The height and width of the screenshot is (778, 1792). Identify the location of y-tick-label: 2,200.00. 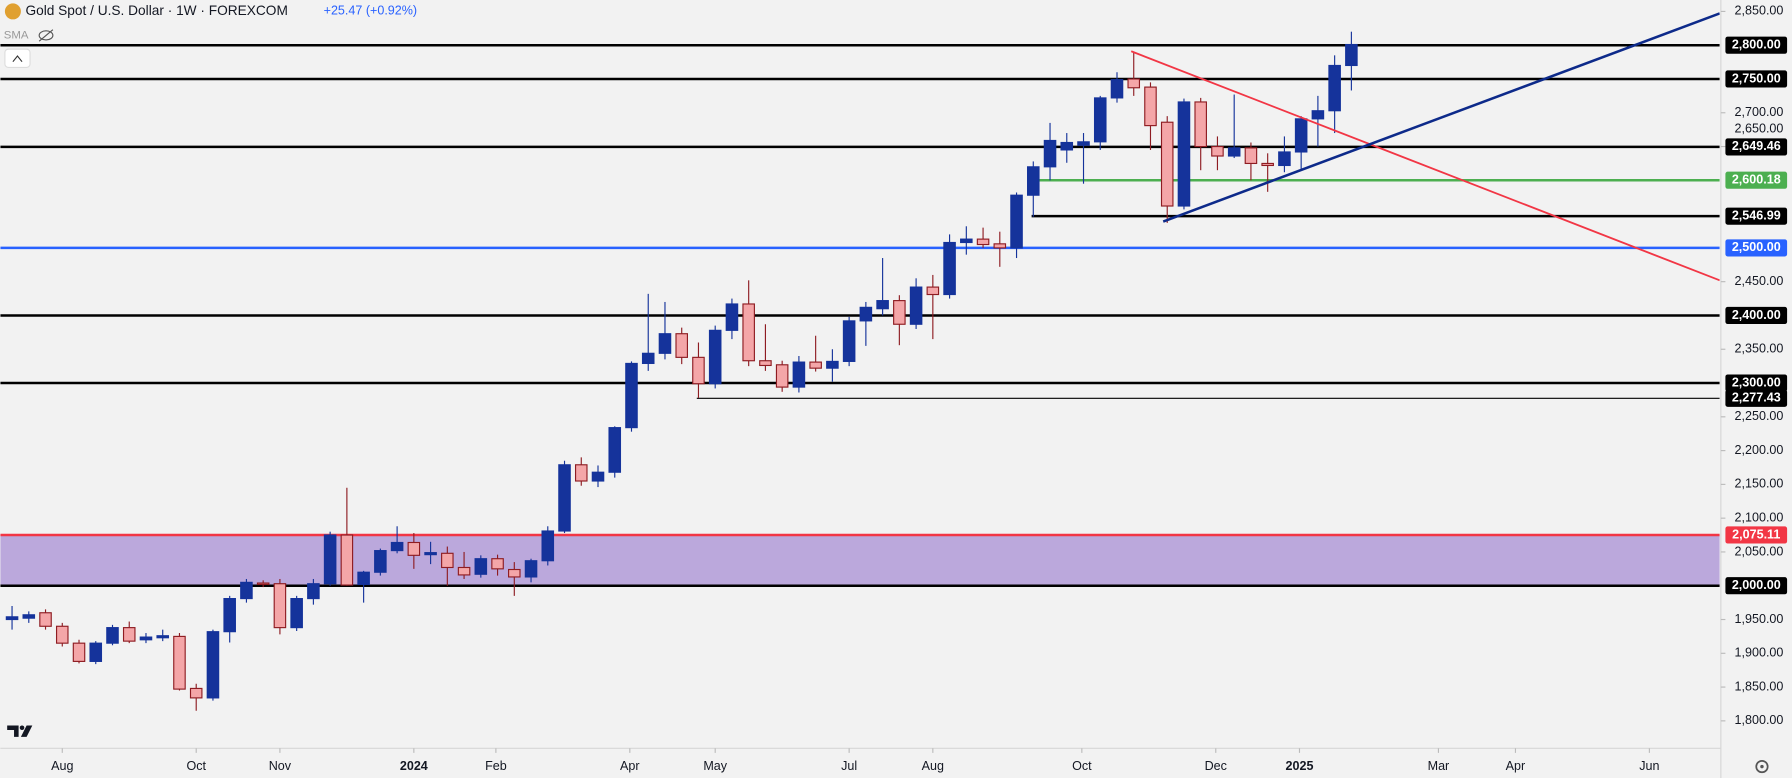
(1759, 450).